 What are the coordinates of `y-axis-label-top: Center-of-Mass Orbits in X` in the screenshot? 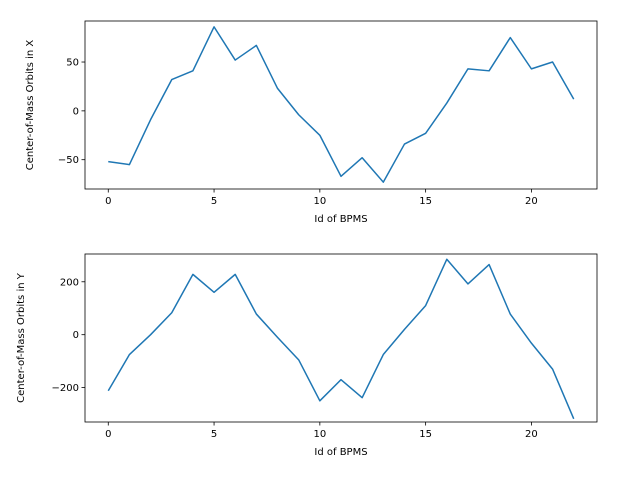 It's located at (30, 105).